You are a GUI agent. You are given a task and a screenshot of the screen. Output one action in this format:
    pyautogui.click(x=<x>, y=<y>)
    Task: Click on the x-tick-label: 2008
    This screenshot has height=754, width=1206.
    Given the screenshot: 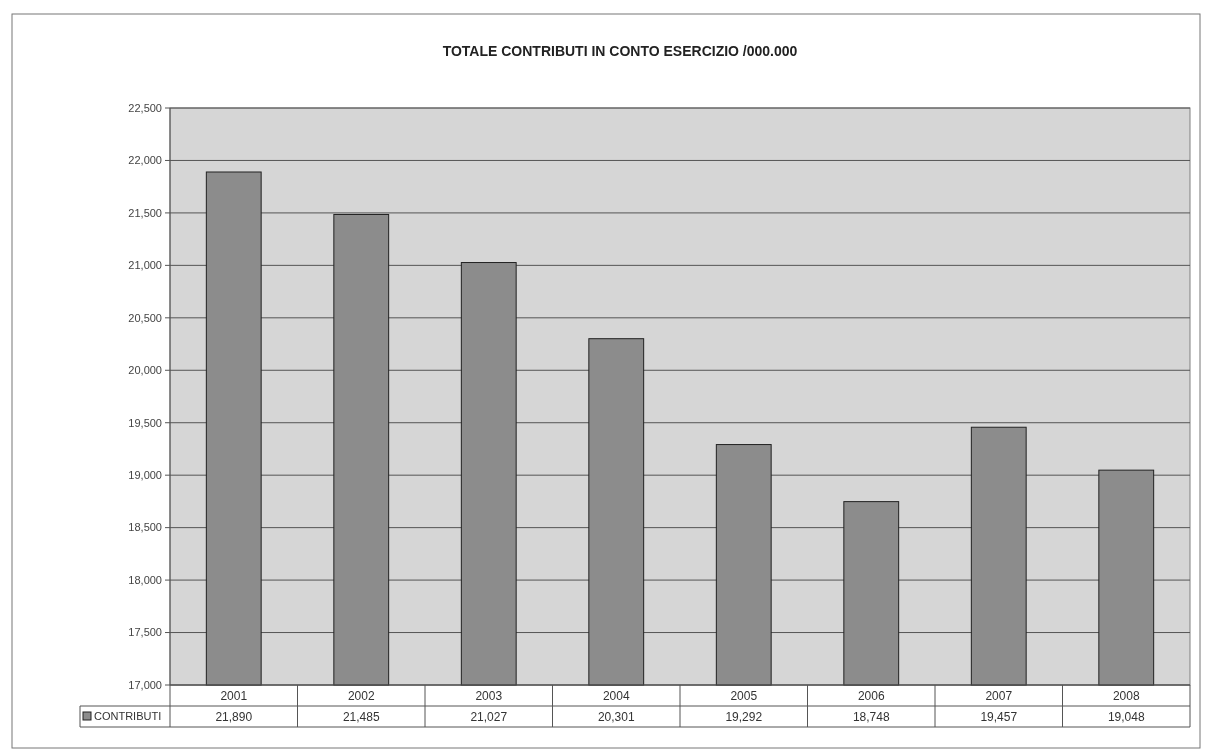 What is the action you would take?
    pyautogui.click(x=1126, y=695)
    